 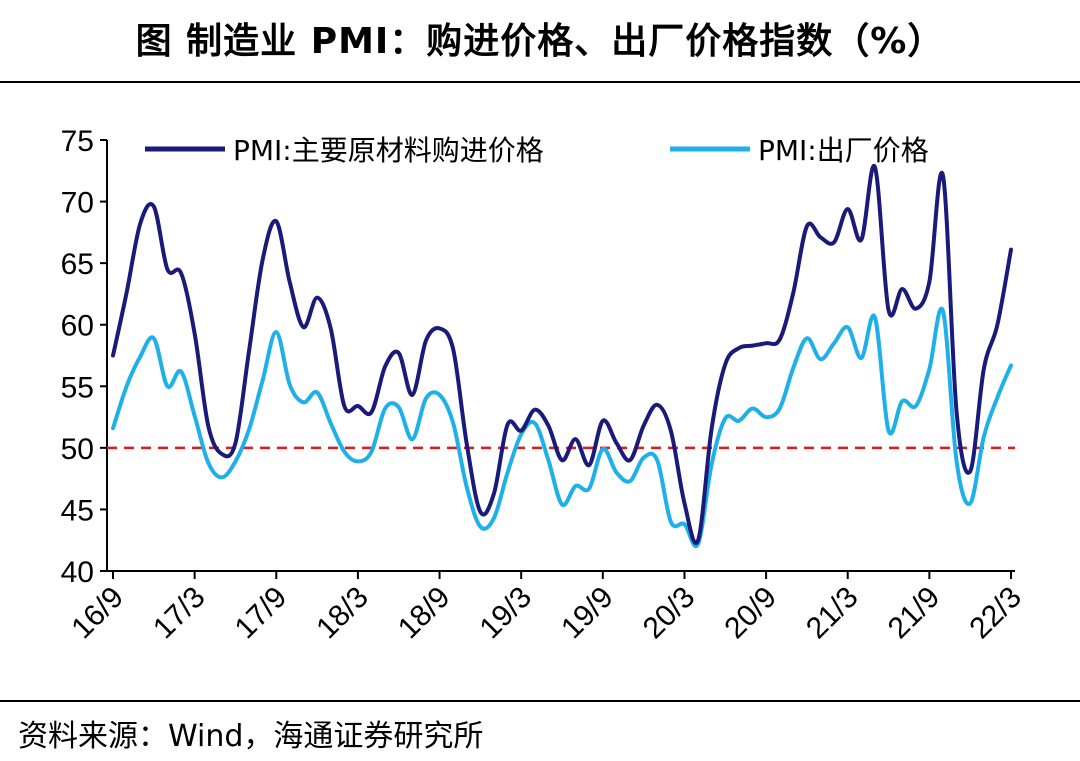 I want to click on y-tick-label: 75, so click(x=77, y=141).